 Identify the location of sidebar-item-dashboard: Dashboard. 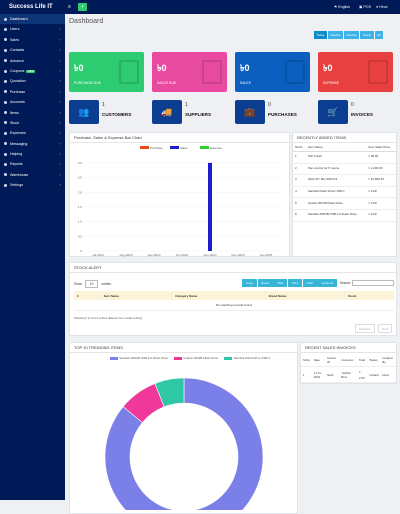
(32, 19).